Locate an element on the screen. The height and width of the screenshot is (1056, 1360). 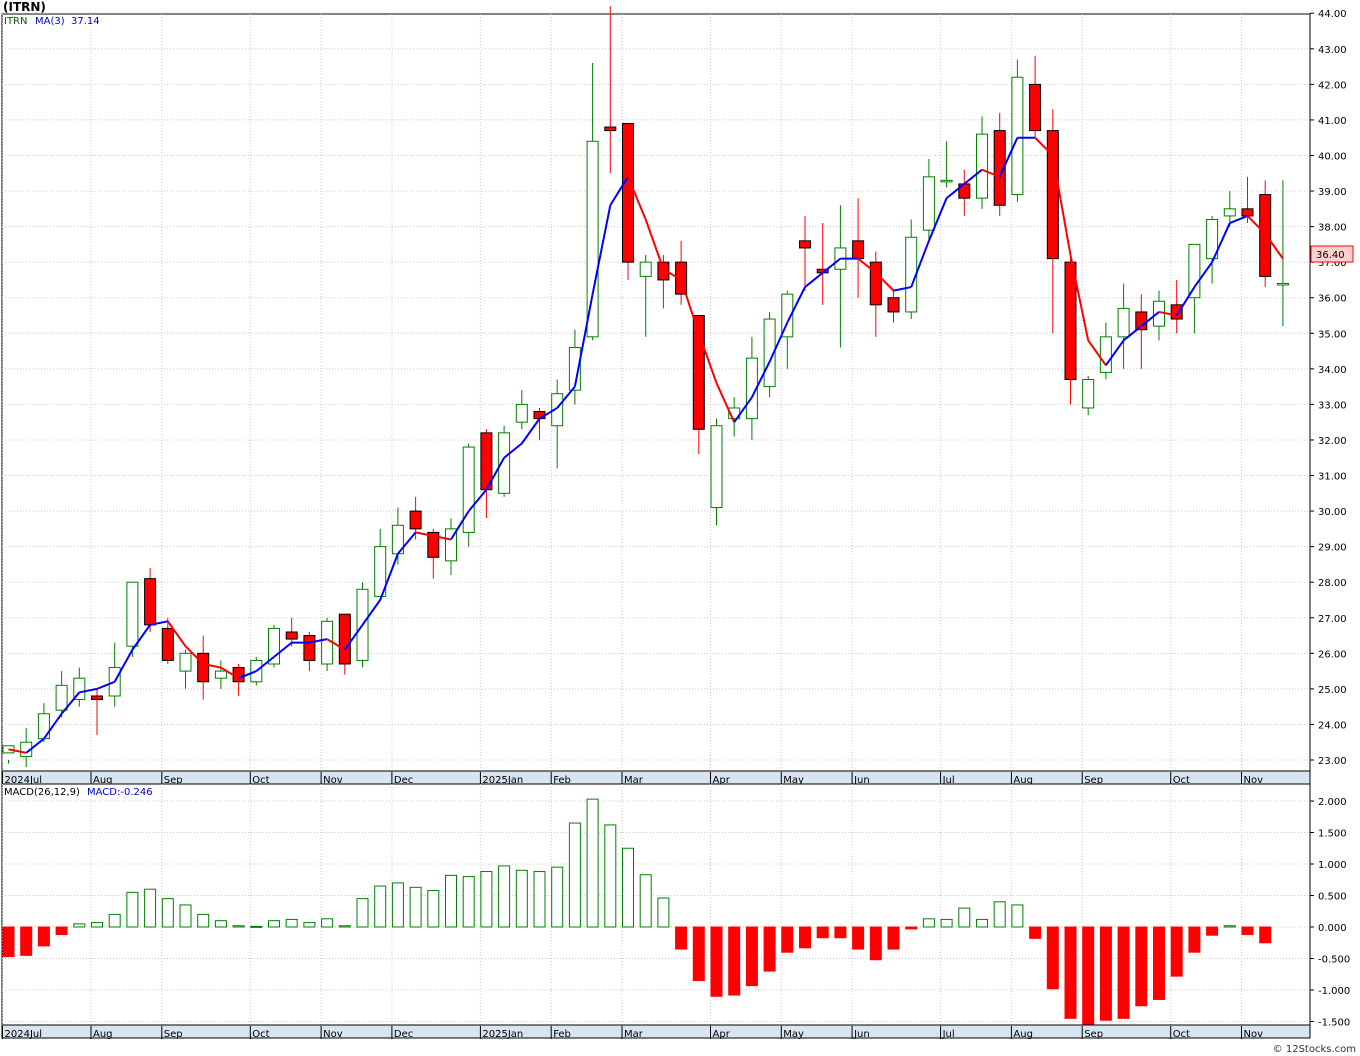
price-month-label: Jun is located at coordinates (861, 780).